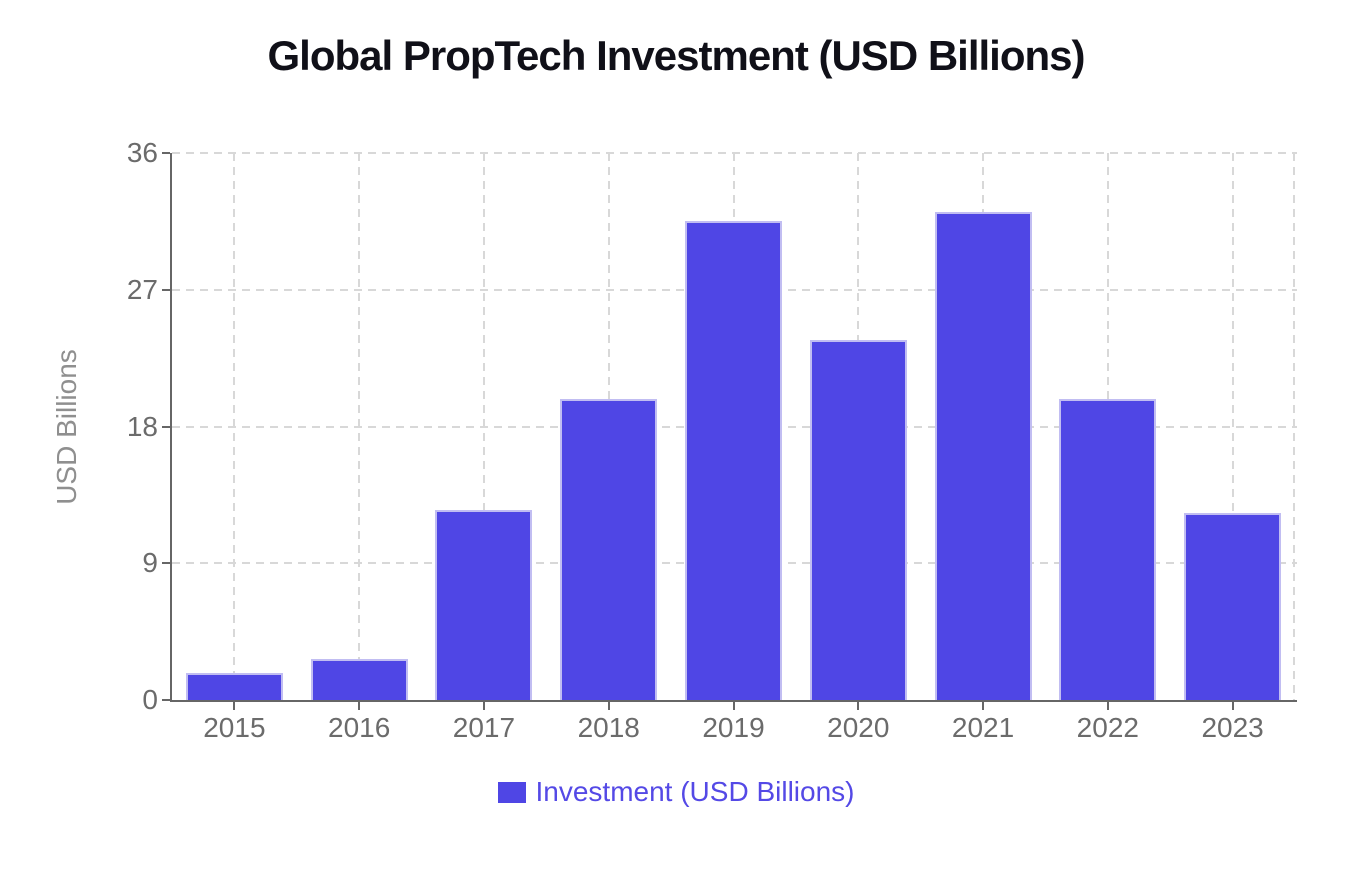 This screenshot has width=1352, height=892. I want to click on bar-2016, so click(359, 679).